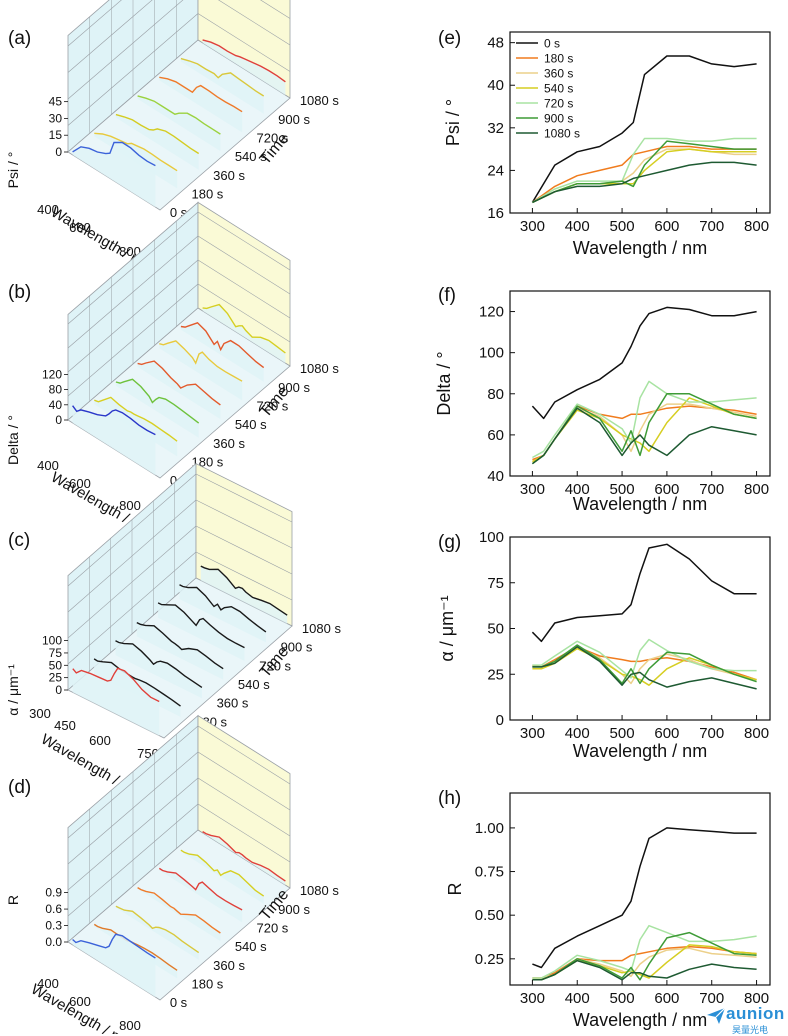 Image resolution: width=788 pixels, height=1036 pixels. What do you see at coordinates (558, 59) in the screenshot?
I see `legend-label: 180 s` at bounding box center [558, 59].